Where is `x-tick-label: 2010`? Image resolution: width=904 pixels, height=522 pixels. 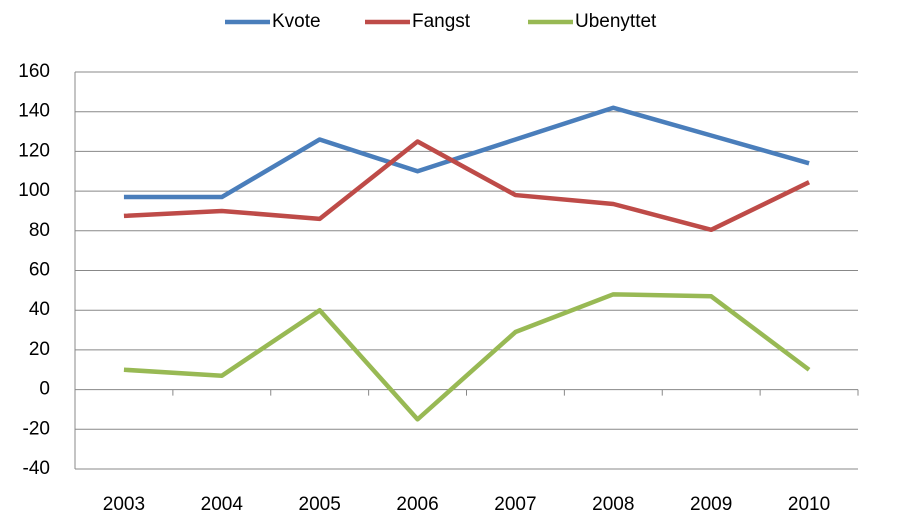 x-tick-label: 2010 is located at coordinates (809, 504).